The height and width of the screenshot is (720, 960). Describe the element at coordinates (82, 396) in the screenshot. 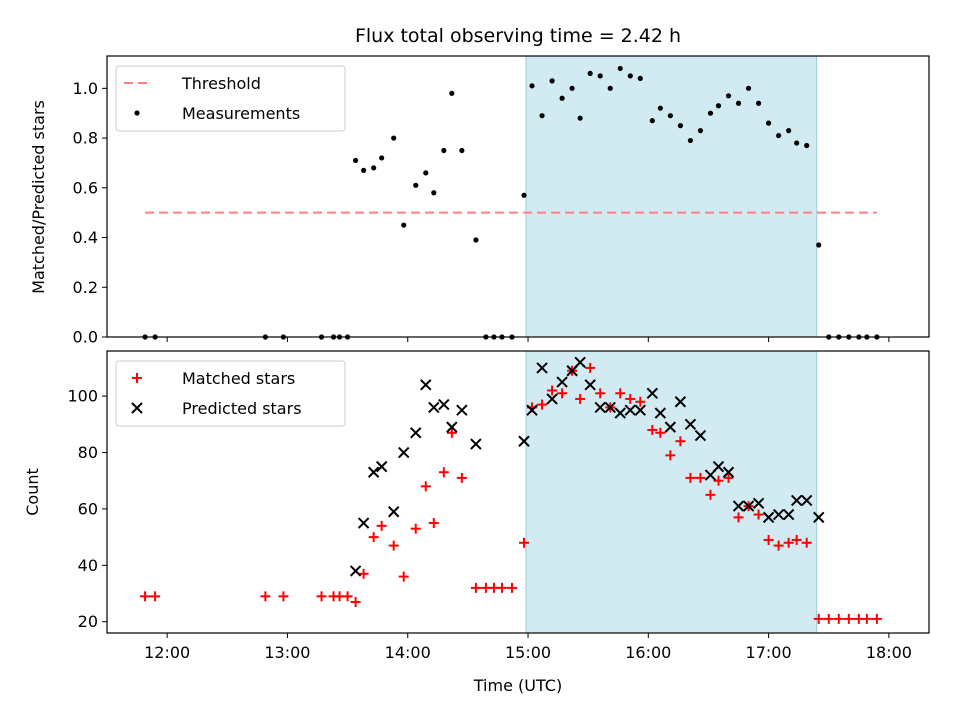

I see `bottom-y-tick-label: 100` at that location.